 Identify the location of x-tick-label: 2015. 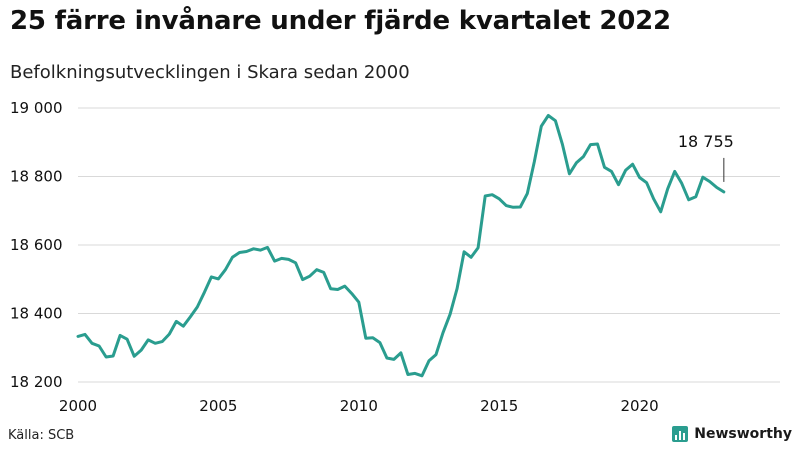
(499, 406).